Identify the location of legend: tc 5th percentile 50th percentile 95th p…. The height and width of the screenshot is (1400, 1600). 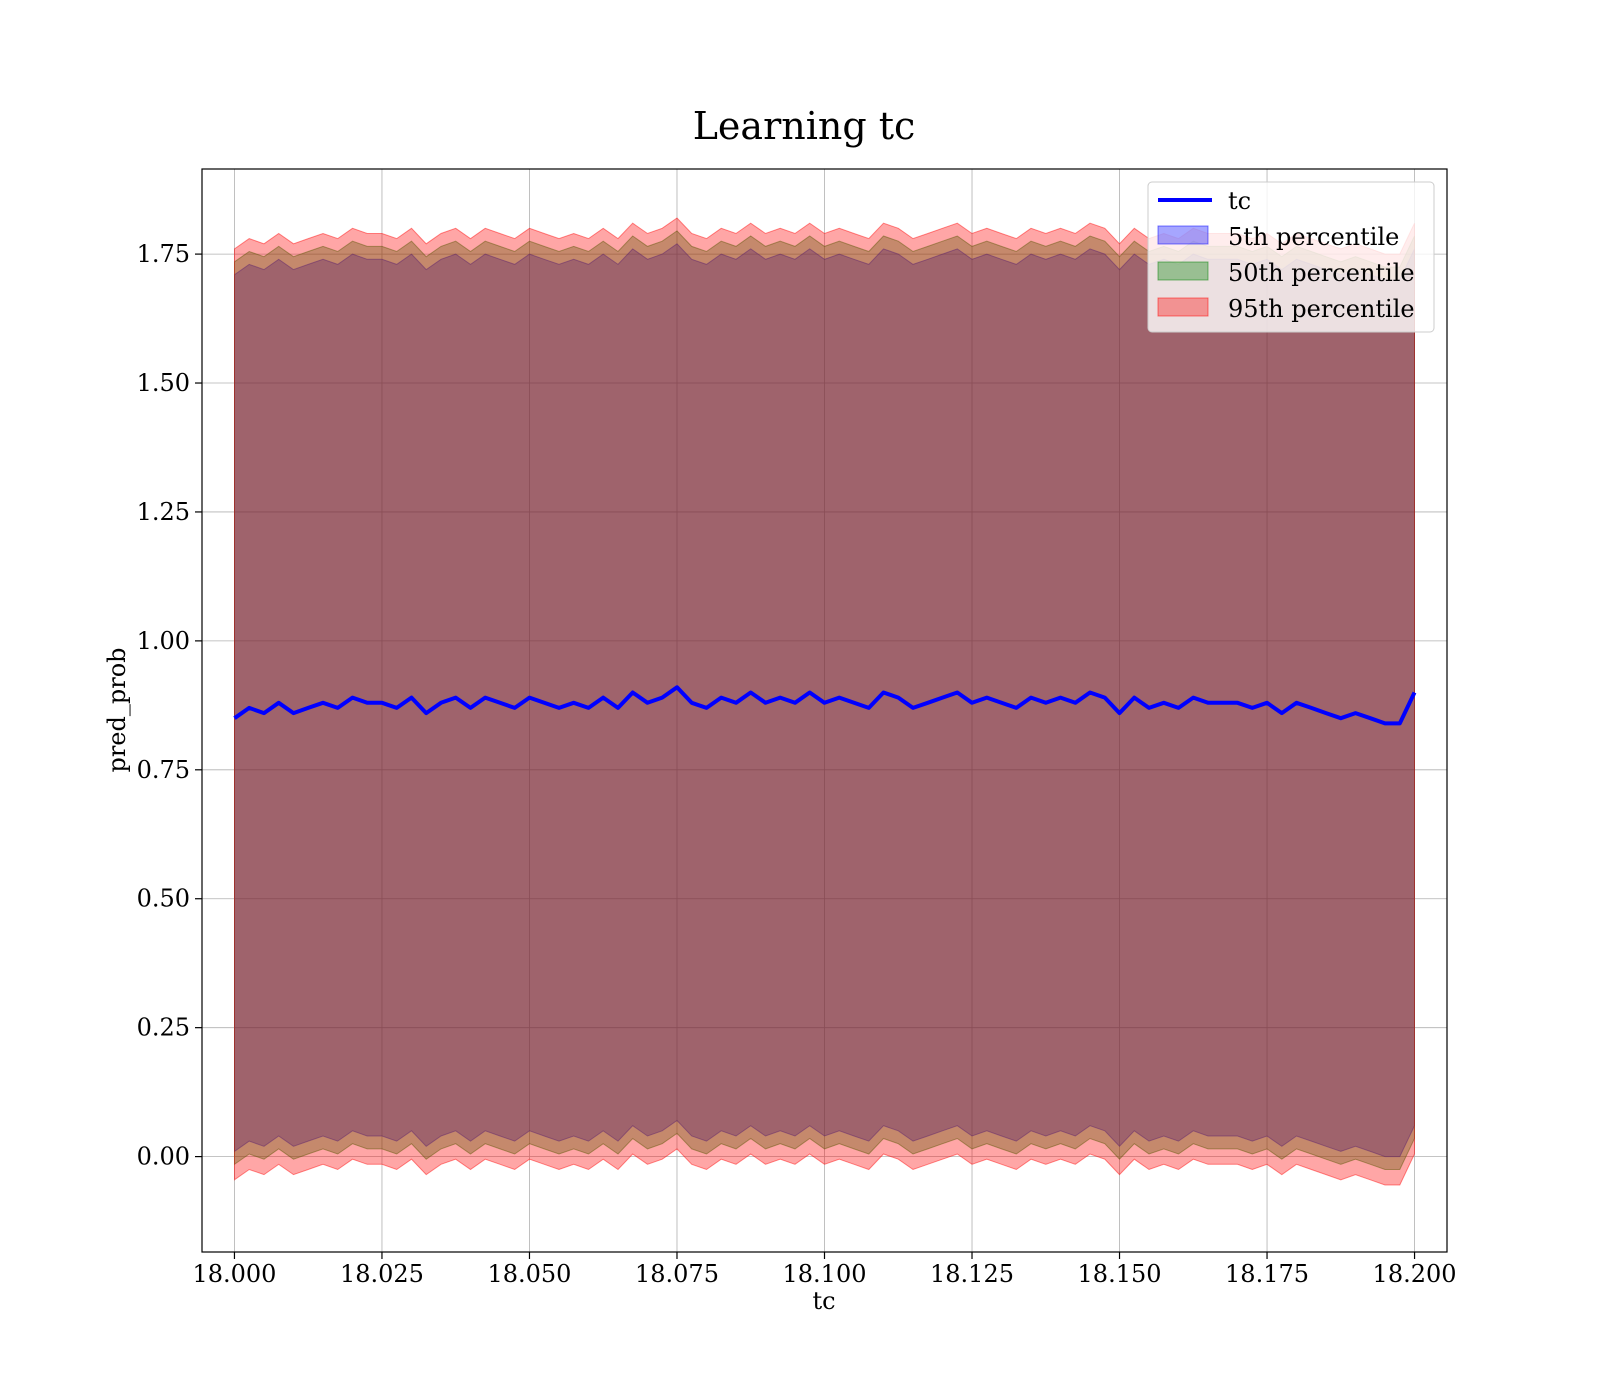
(1291, 257).